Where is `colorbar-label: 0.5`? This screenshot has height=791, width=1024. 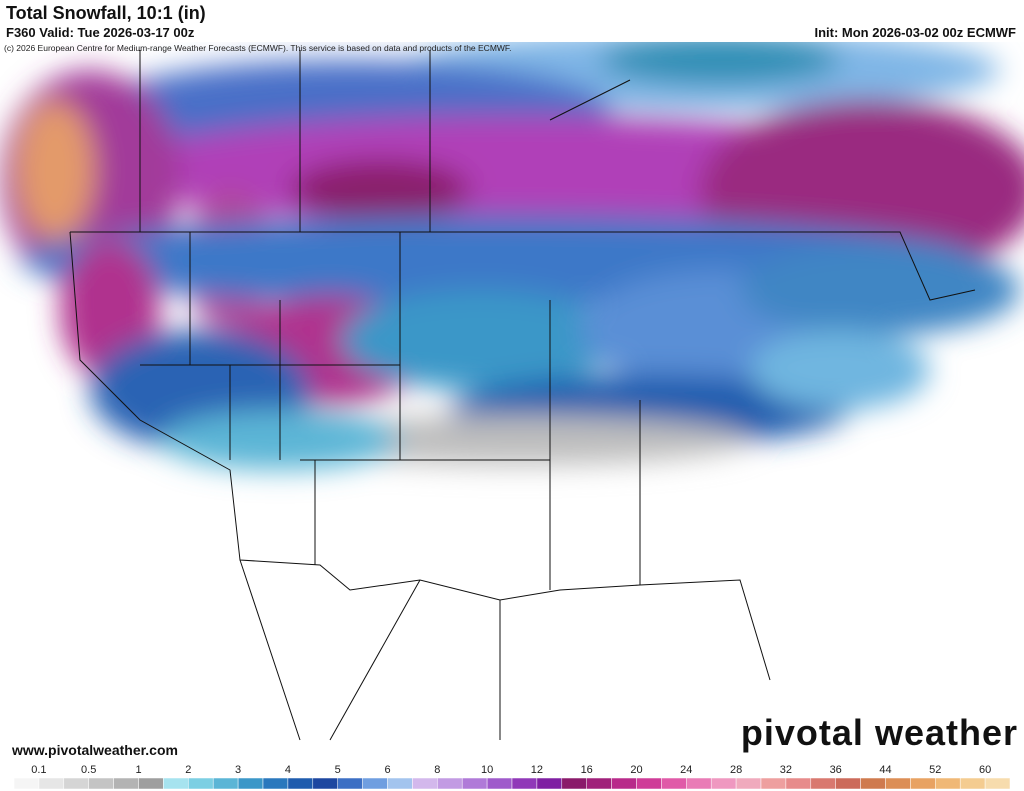
colorbar-label: 0.5 is located at coordinates (88, 770).